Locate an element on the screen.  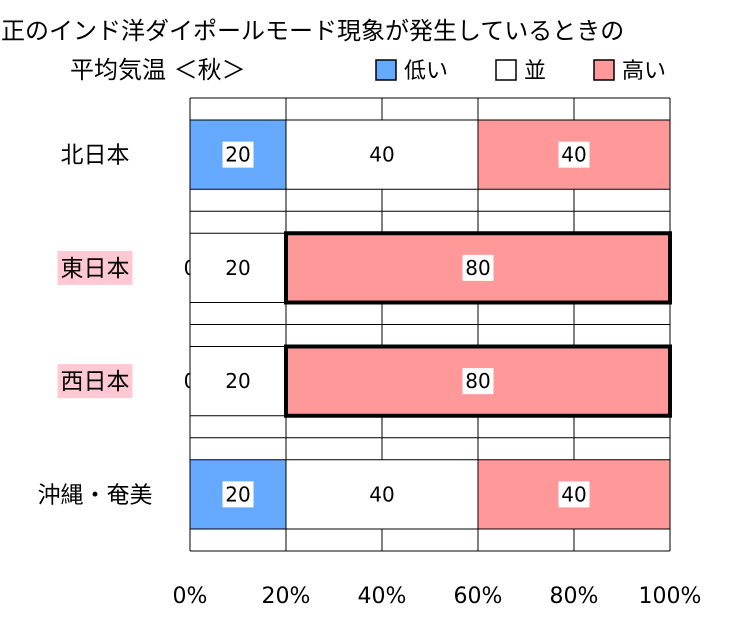
category-label: 西日本 is located at coordinates (95, 382).